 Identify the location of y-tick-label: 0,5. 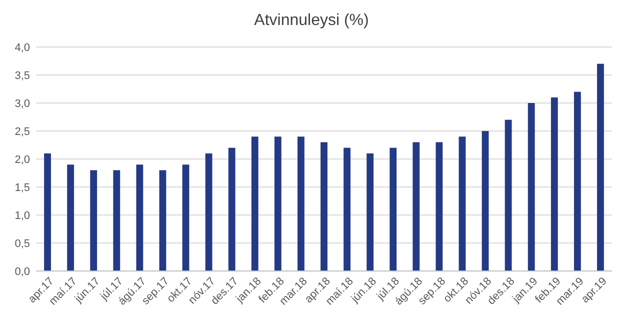
(22, 244).